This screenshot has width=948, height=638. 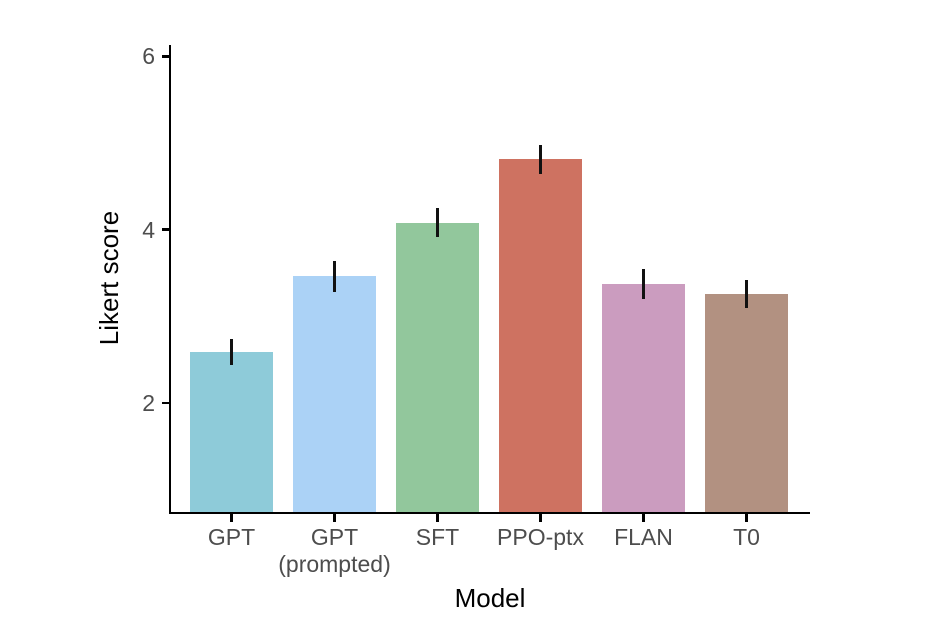 What do you see at coordinates (148, 229) in the screenshot?
I see `y-tick-label: 4` at bounding box center [148, 229].